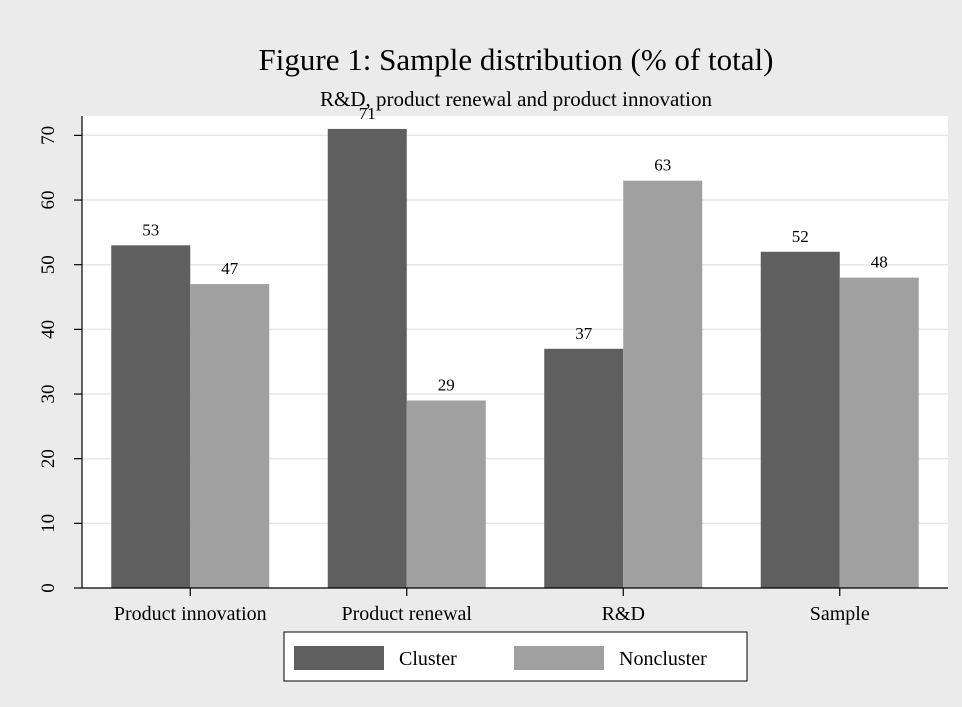 Image resolution: width=962 pixels, height=707 pixels. Describe the element at coordinates (584, 333) in the screenshot. I see `data-label: 37` at that location.